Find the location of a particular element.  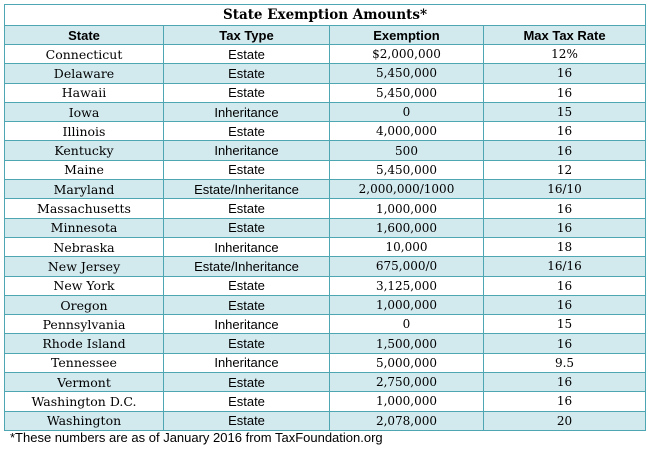

table-row: Pennsylvania Inheritance 0 15 is located at coordinates (325, 324).